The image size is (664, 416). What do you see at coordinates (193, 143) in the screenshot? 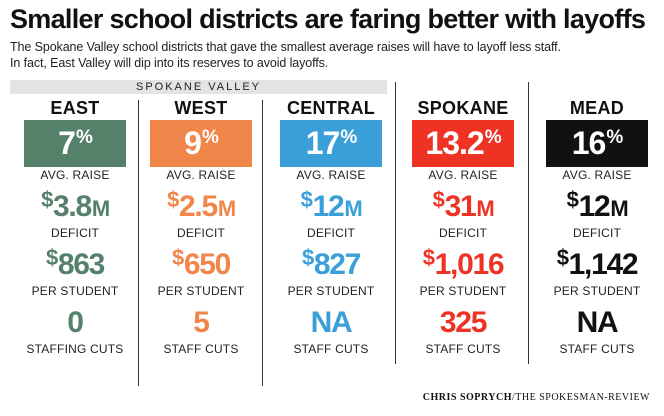
I see `avg-raise-value: 9` at bounding box center [193, 143].